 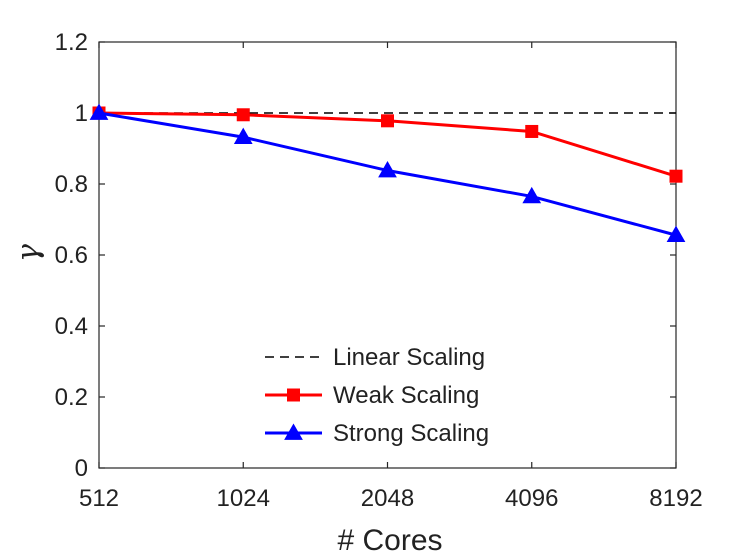 What do you see at coordinates (387, 498) in the screenshot?
I see `x-tick-label: 2048` at bounding box center [387, 498].